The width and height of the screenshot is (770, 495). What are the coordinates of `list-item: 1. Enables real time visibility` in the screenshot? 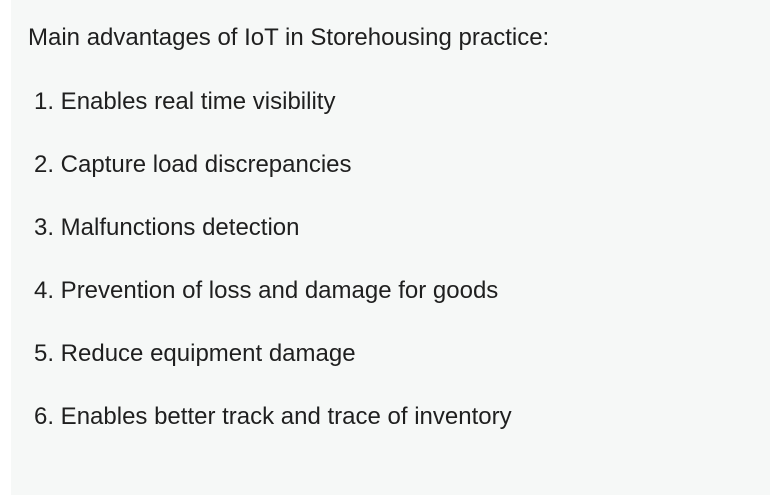 It's located at (185, 101).